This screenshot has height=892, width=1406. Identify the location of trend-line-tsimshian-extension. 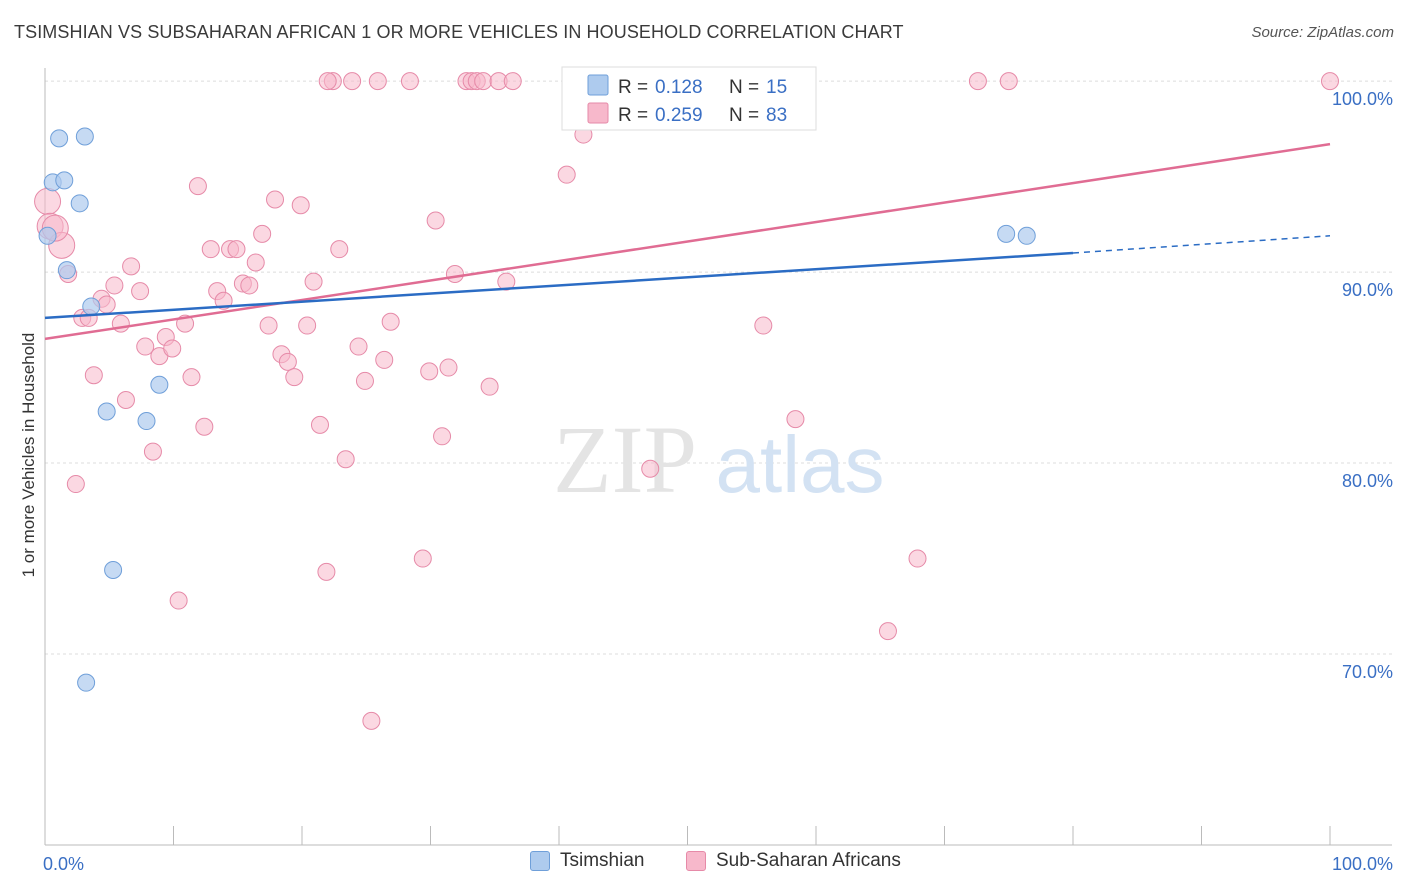
(1201, 244).